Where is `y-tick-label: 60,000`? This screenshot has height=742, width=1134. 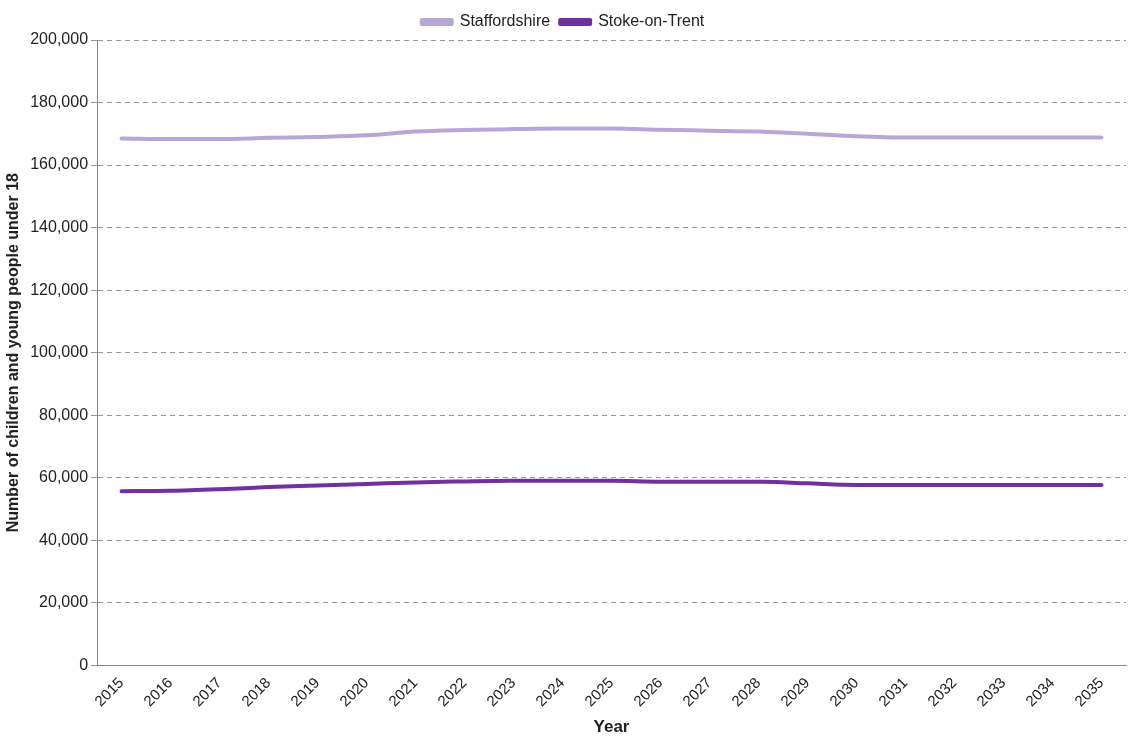 y-tick-label: 60,000 is located at coordinates (64, 477).